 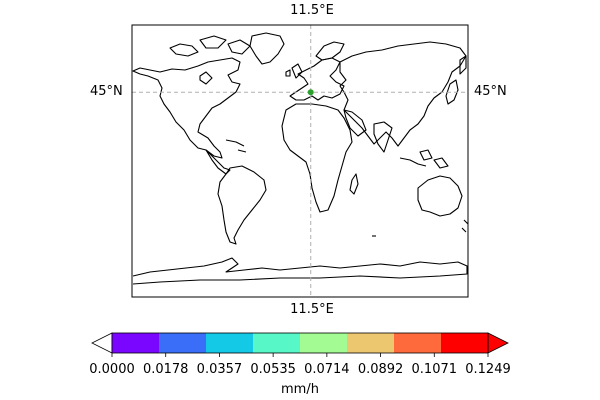 I want to click on colorbar-tick-label: 0.0892, so click(x=380, y=369).